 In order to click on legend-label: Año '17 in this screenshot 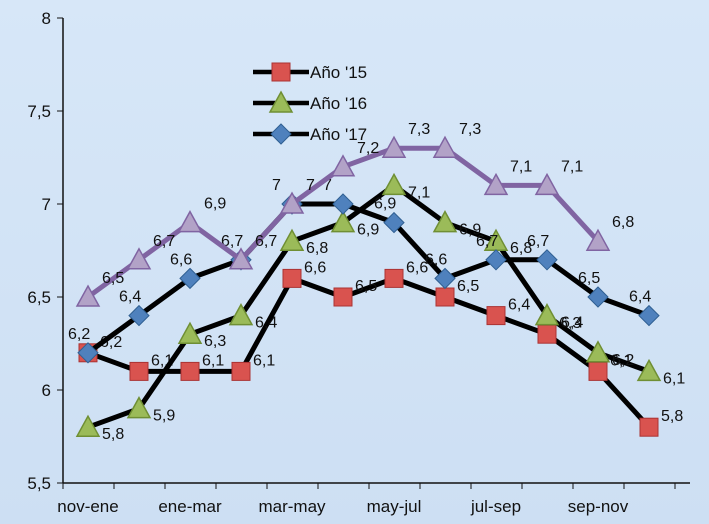, I will do `click(338, 134)`.